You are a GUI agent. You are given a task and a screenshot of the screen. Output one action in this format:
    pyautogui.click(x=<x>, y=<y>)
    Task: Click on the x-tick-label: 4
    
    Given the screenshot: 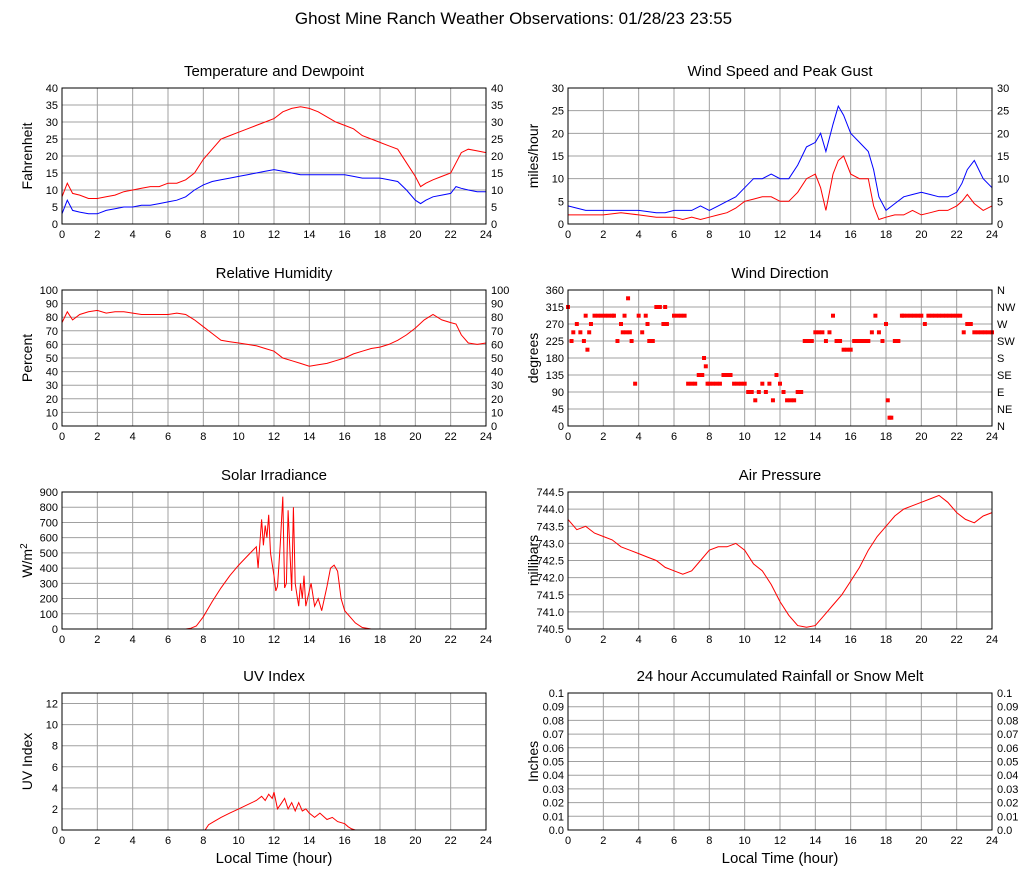 What is the action you would take?
    pyautogui.click(x=639, y=640)
    